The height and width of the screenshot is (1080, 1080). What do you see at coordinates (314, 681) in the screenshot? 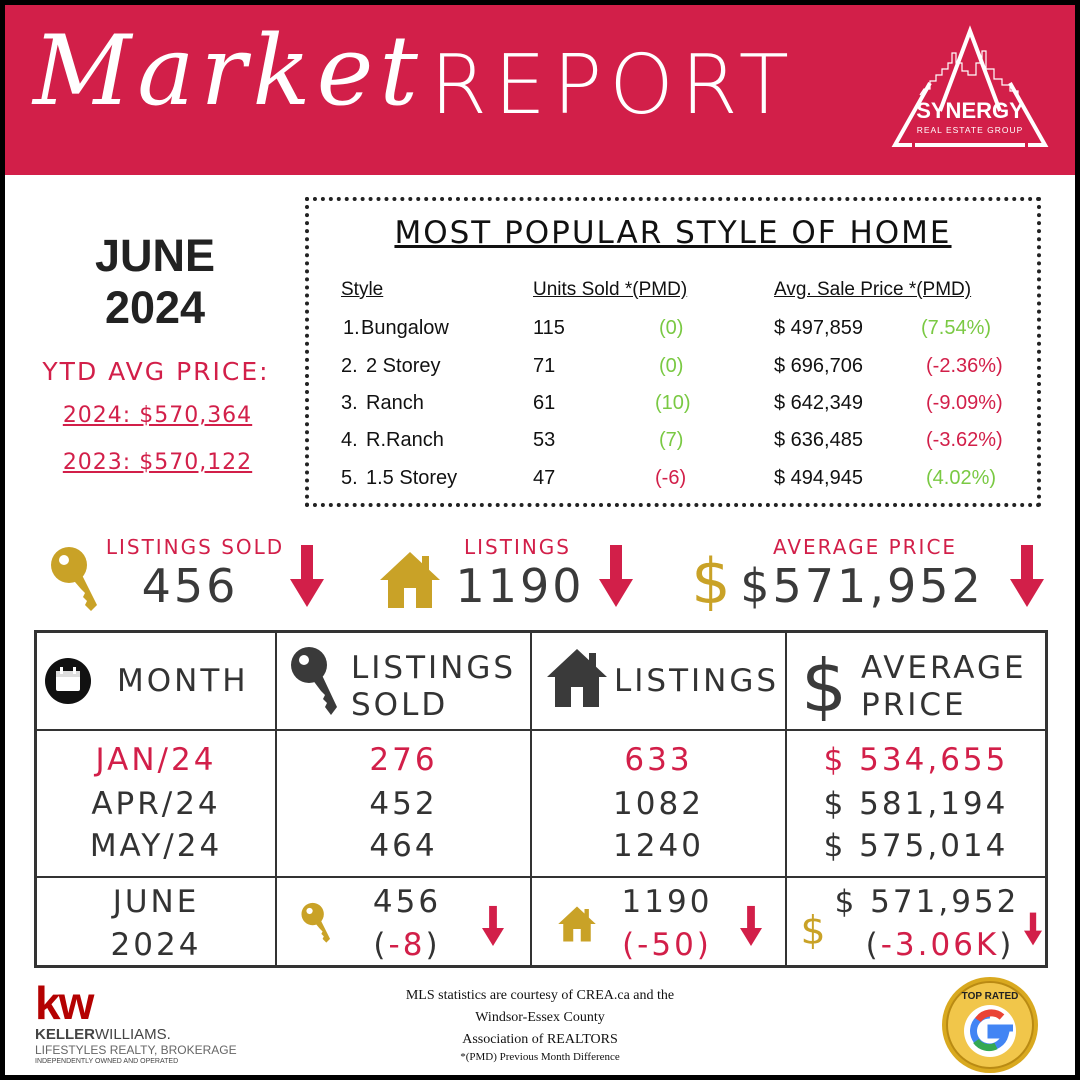
I see `key-icon` at bounding box center [314, 681].